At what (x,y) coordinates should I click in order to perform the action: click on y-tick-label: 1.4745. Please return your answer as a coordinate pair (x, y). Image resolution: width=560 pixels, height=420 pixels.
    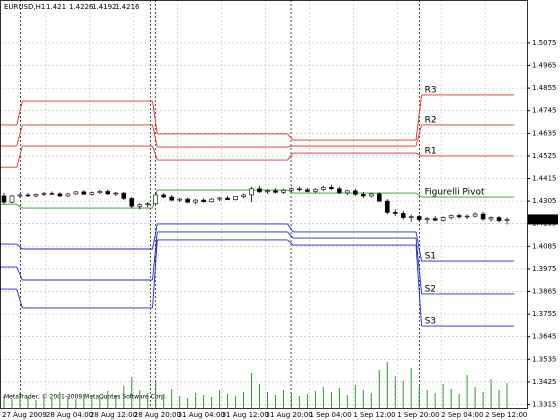
    Looking at the image, I should click on (544, 111).